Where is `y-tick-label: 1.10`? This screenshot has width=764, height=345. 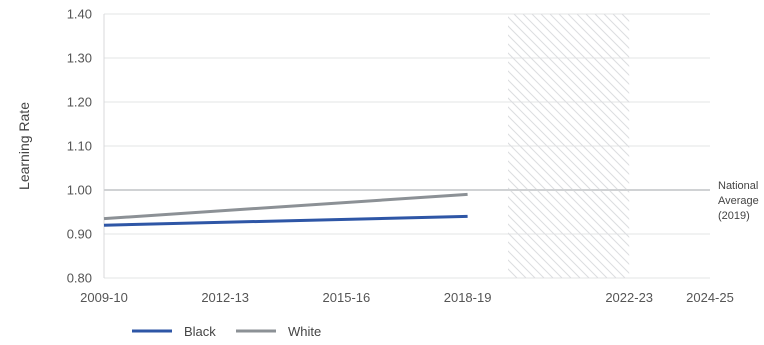 y-tick-label: 1.10 is located at coordinates (79, 146).